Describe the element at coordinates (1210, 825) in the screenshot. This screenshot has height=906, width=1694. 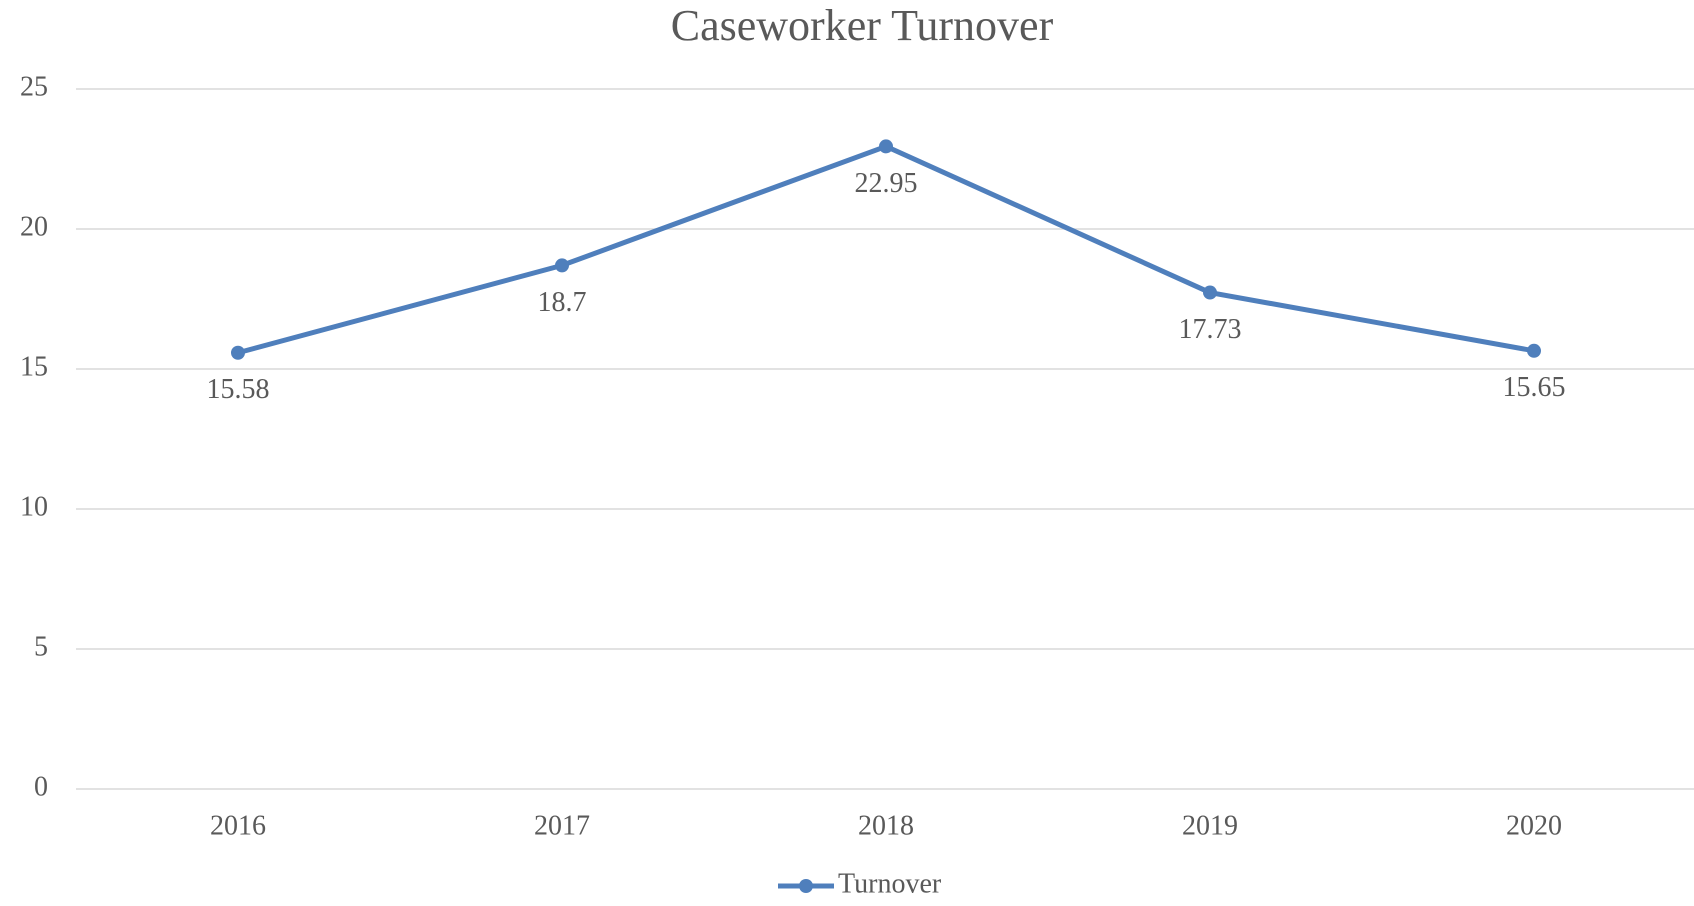
I see `x-tick-label: 2019` at that location.